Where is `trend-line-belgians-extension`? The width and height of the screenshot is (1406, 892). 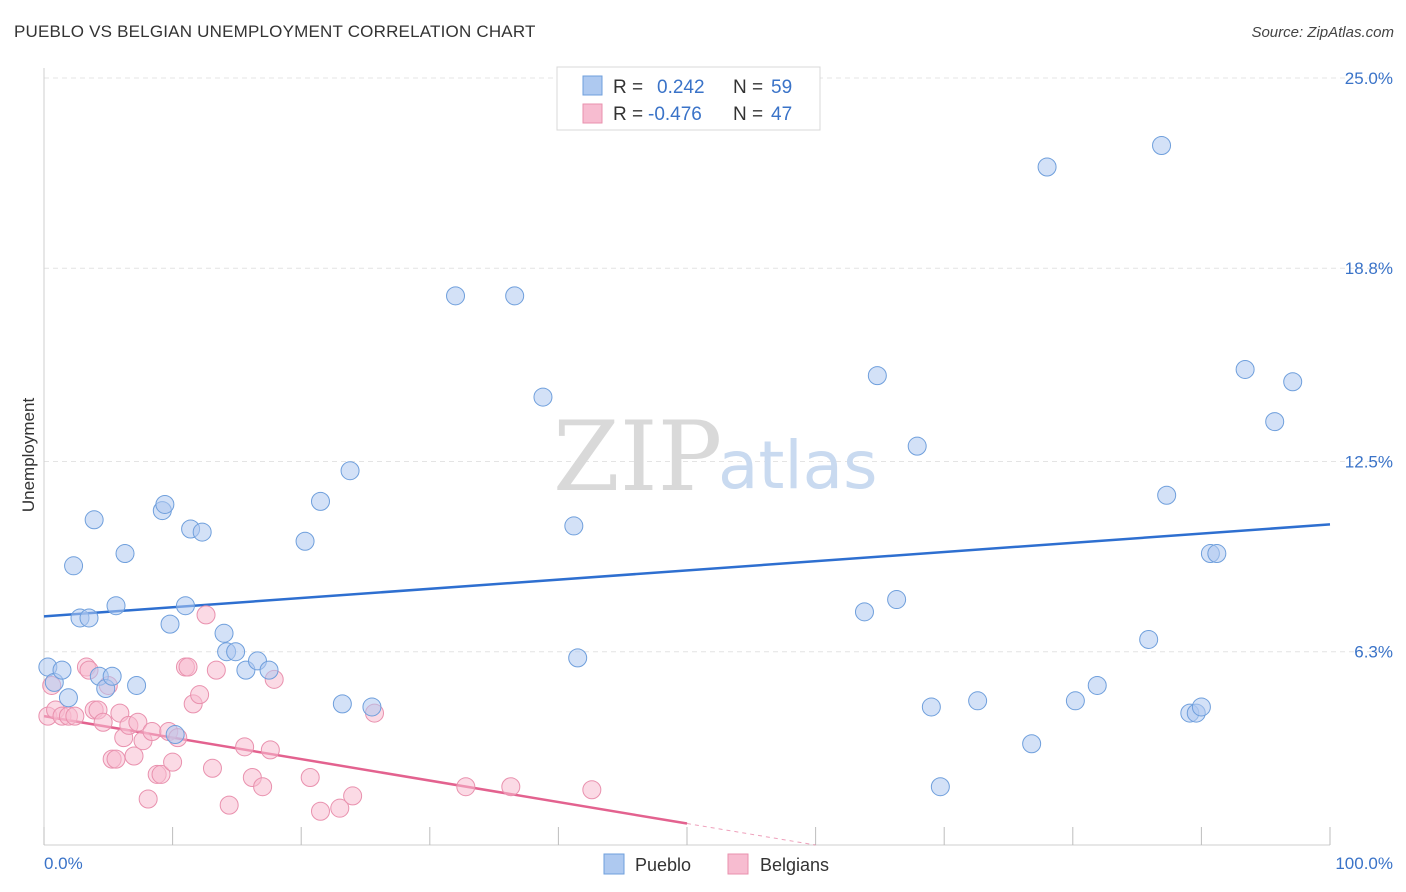 trend-line-belgians-extension is located at coordinates (751, 834).